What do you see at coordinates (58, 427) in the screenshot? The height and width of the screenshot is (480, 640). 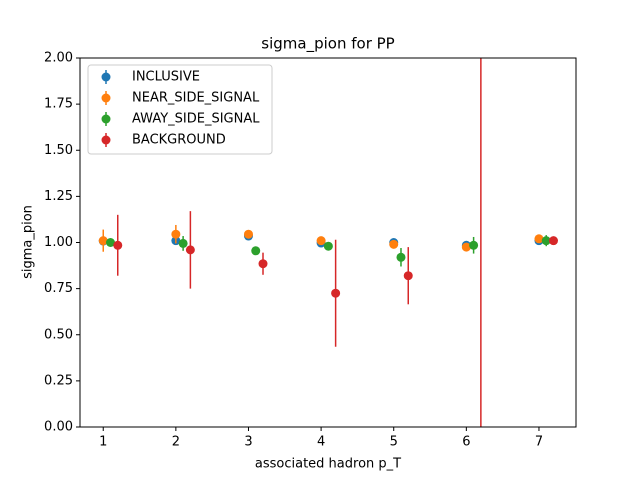 I see `y-tick-label: 0.00` at bounding box center [58, 427].